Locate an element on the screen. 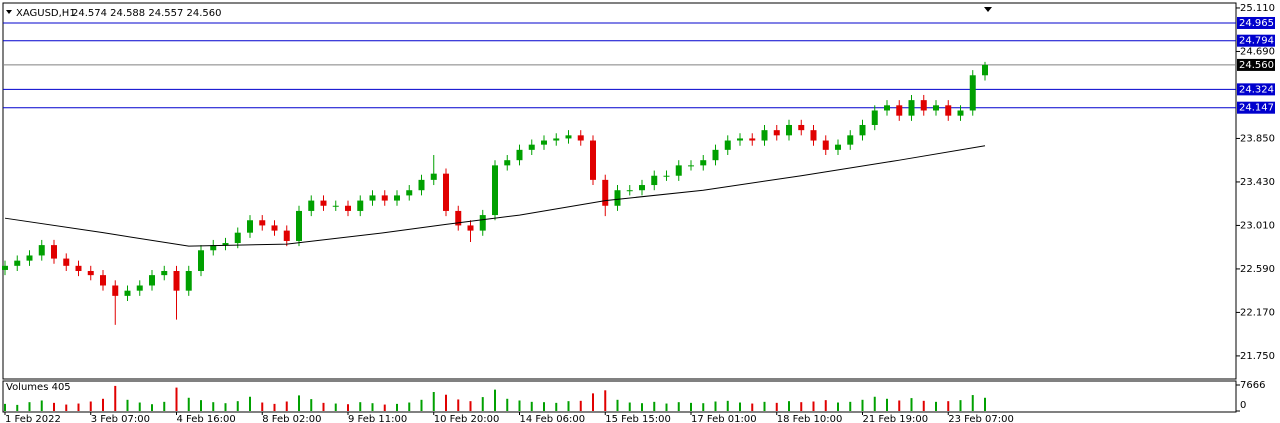  x-tick-label: 14 Feb 06:00 is located at coordinates (553, 418).